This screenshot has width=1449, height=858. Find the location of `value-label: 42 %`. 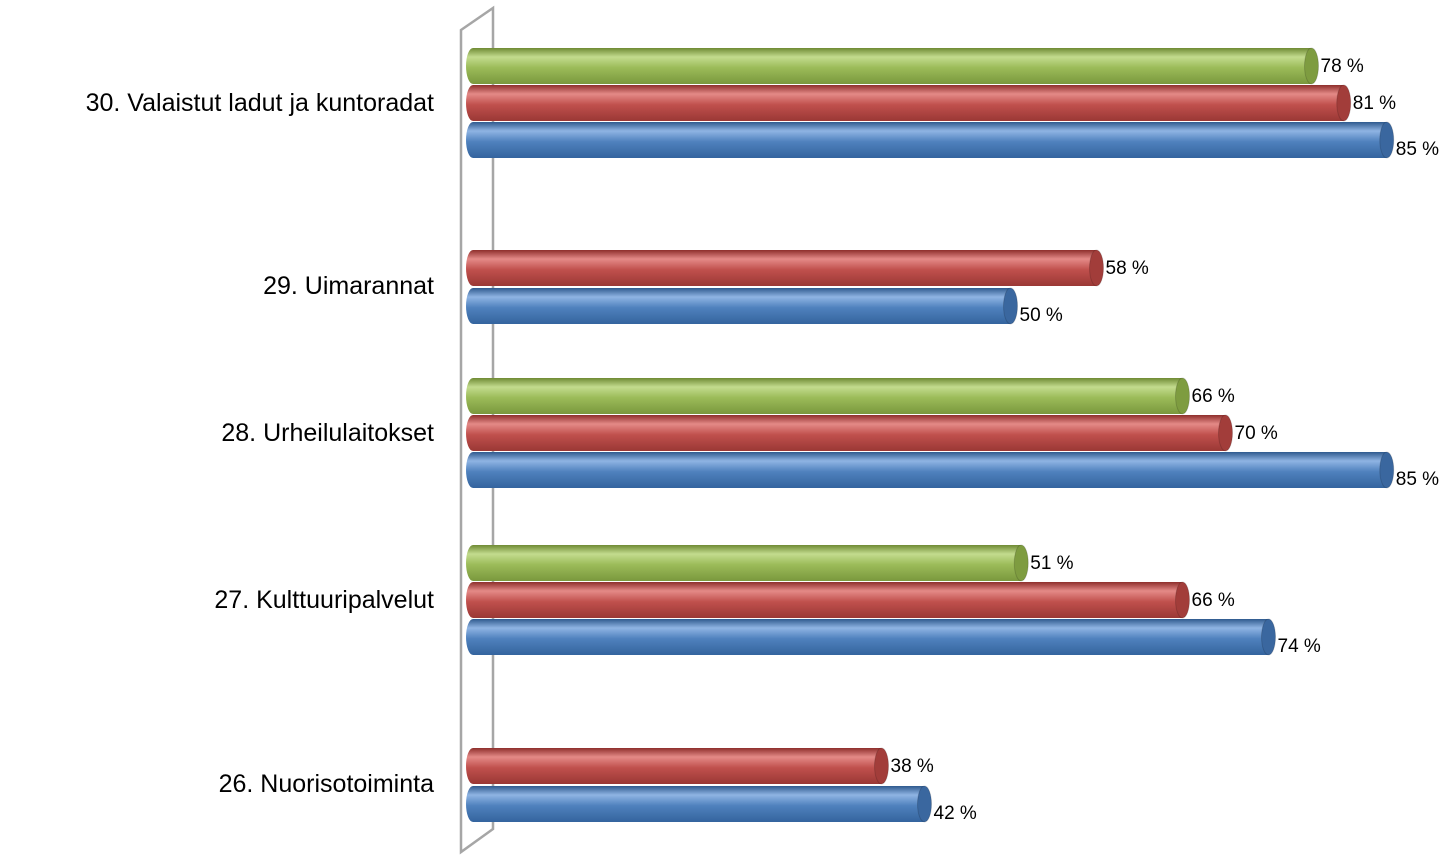

value-label: 42 % is located at coordinates (955, 813).